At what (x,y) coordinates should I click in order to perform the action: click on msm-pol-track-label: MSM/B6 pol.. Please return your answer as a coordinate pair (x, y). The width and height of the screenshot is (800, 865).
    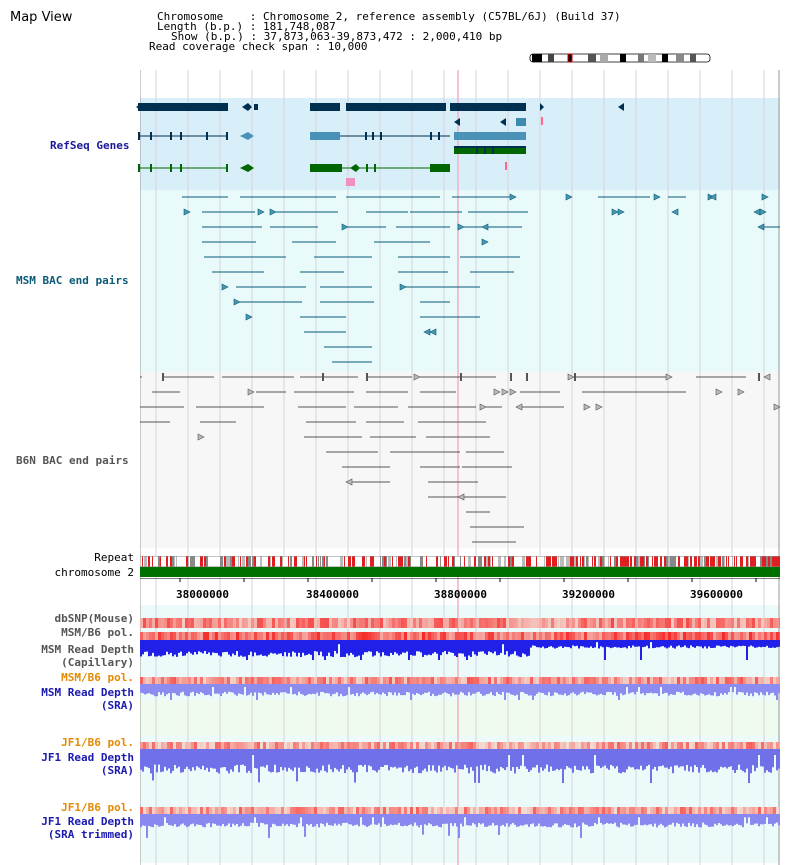
    Looking at the image, I should click on (97, 632).